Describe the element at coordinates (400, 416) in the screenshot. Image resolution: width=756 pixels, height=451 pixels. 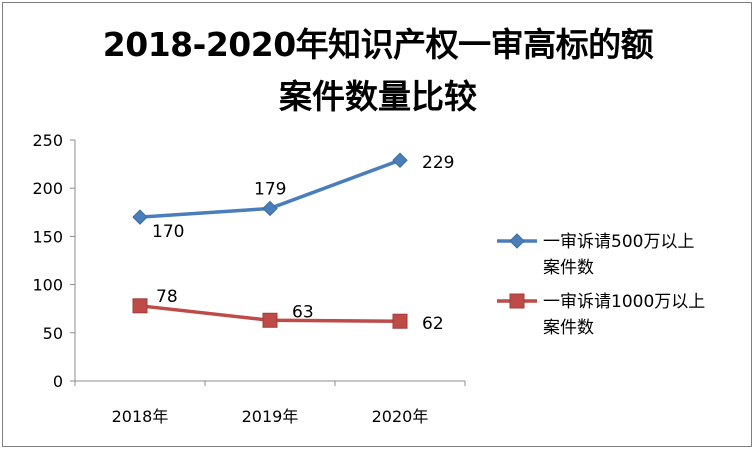
I see `x-tick-label: 2020年` at that location.